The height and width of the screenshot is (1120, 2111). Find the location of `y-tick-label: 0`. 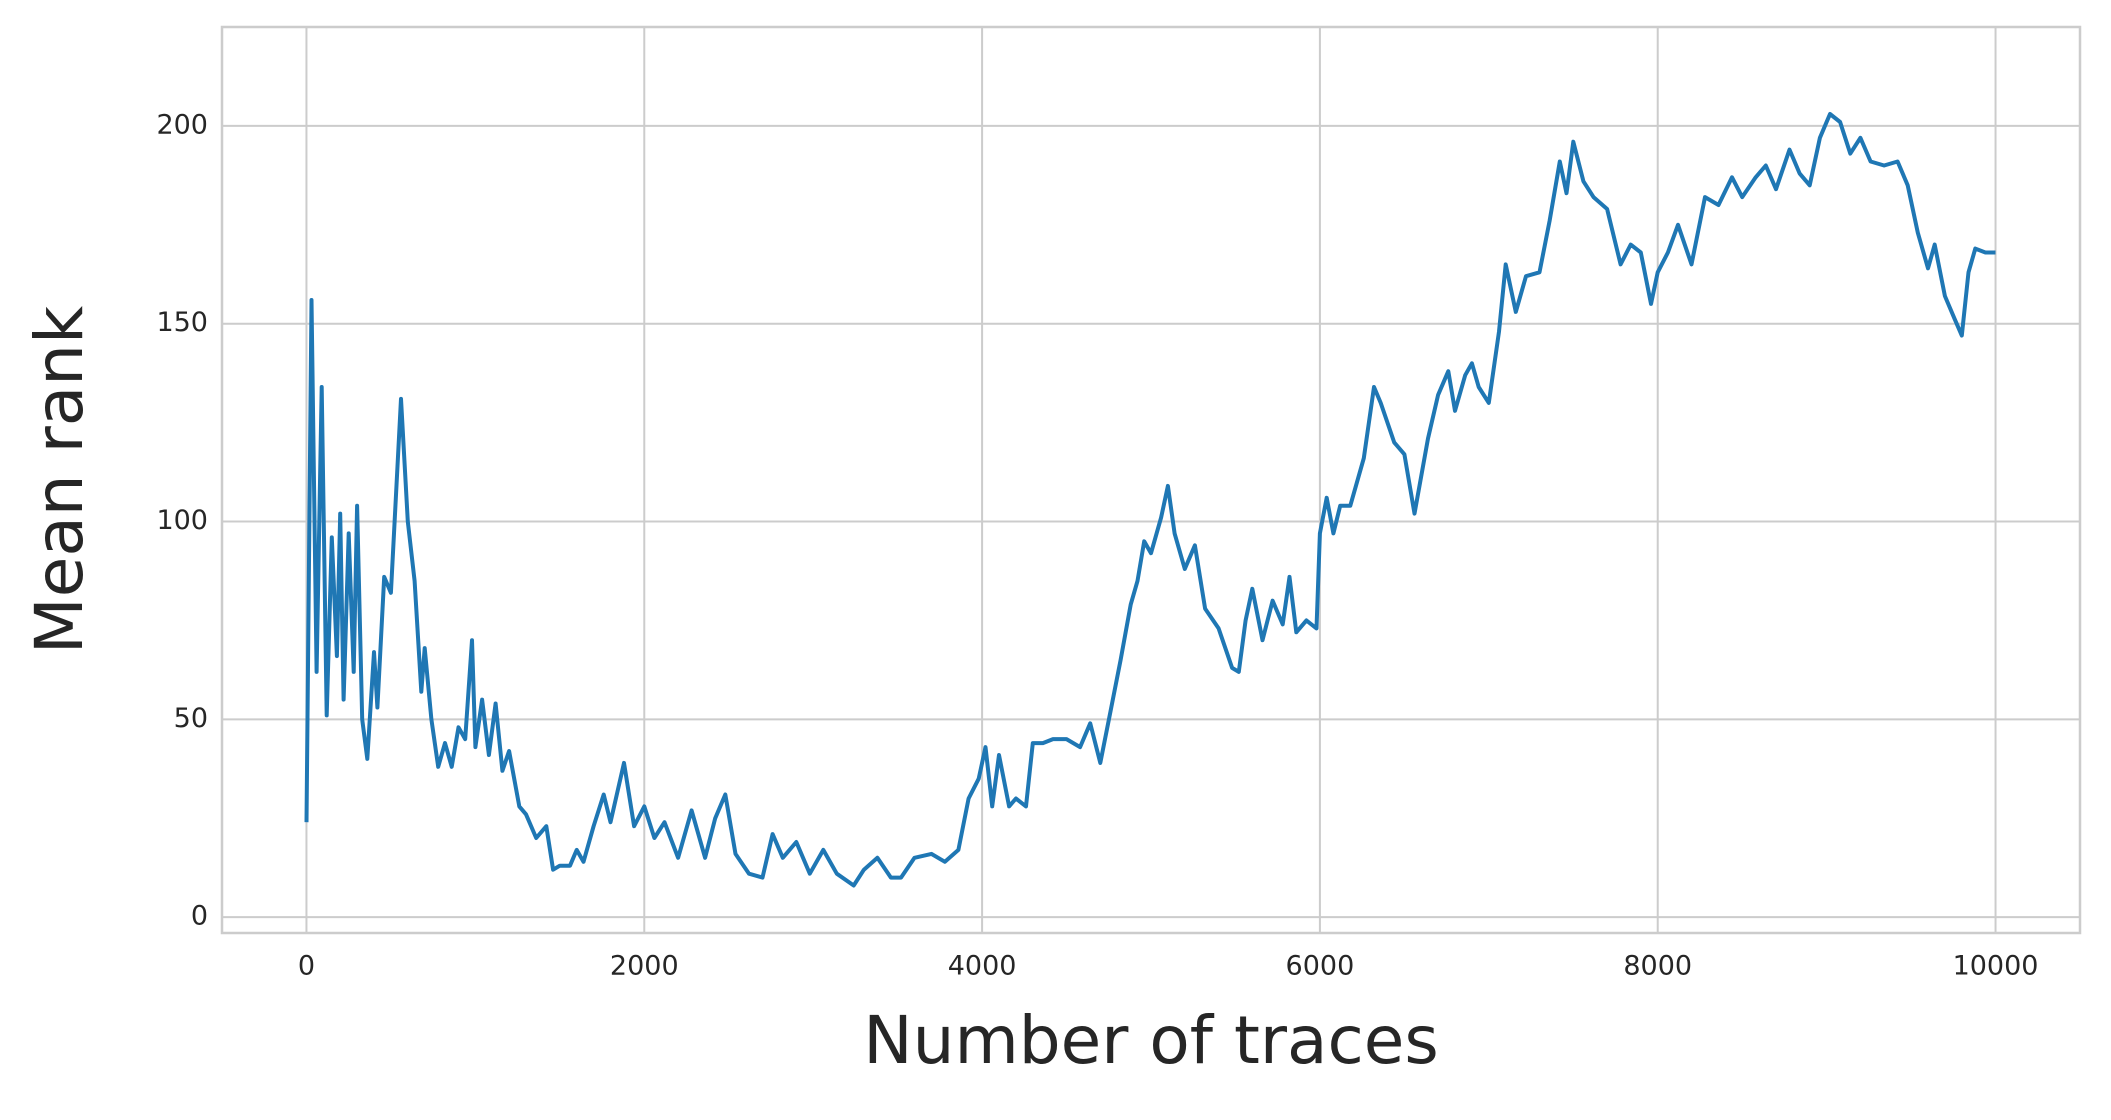

y-tick-label: 0 is located at coordinates (199, 916).